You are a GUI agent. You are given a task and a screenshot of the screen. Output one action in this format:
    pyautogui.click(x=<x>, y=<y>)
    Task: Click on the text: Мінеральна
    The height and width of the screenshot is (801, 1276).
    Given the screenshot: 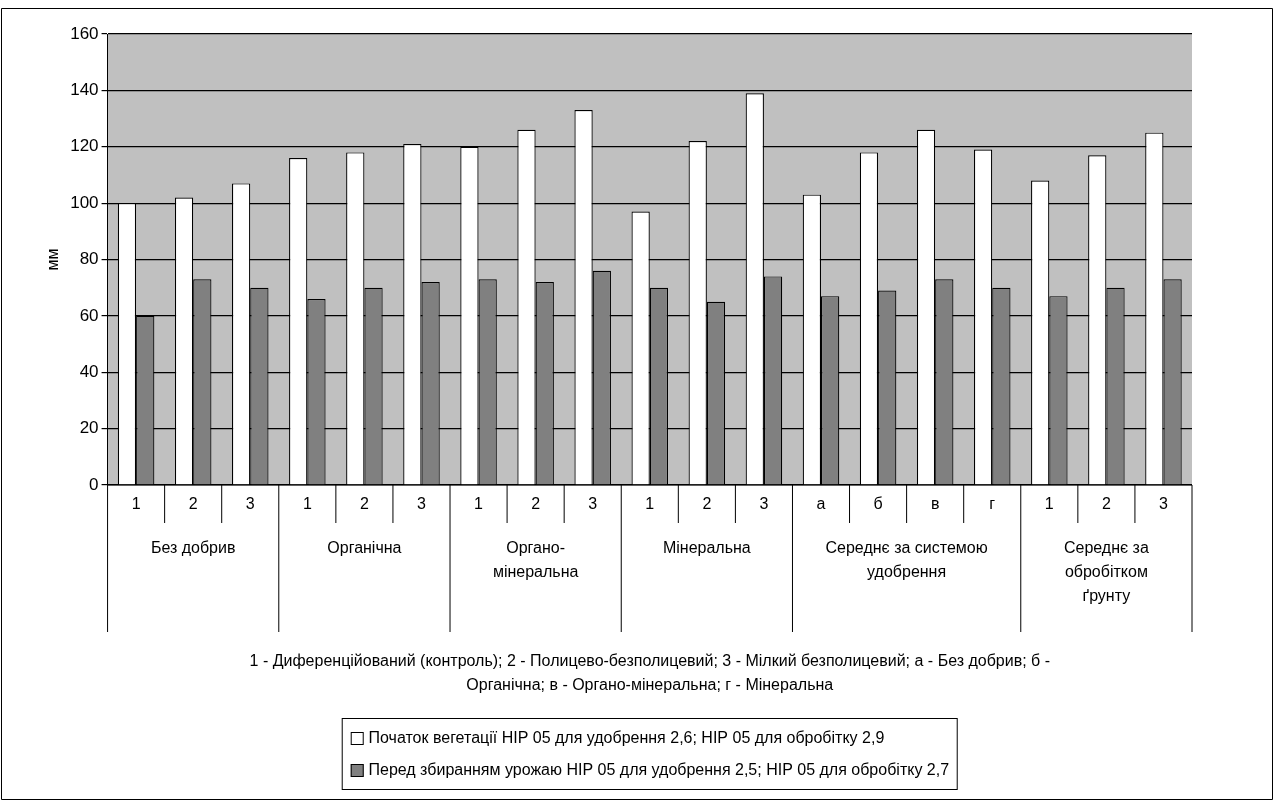 What is the action you would take?
    pyautogui.click(x=706, y=548)
    